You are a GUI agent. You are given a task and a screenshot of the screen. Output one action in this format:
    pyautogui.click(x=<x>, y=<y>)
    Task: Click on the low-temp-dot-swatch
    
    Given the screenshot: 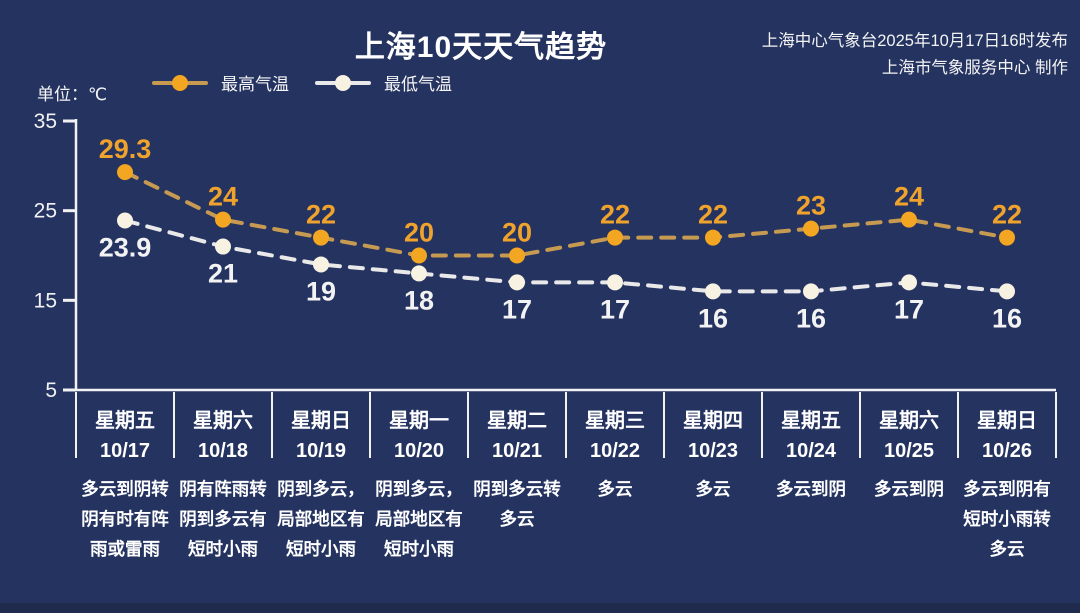 What is the action you would take?
    pyautogui.click(x=343, y=82)
    